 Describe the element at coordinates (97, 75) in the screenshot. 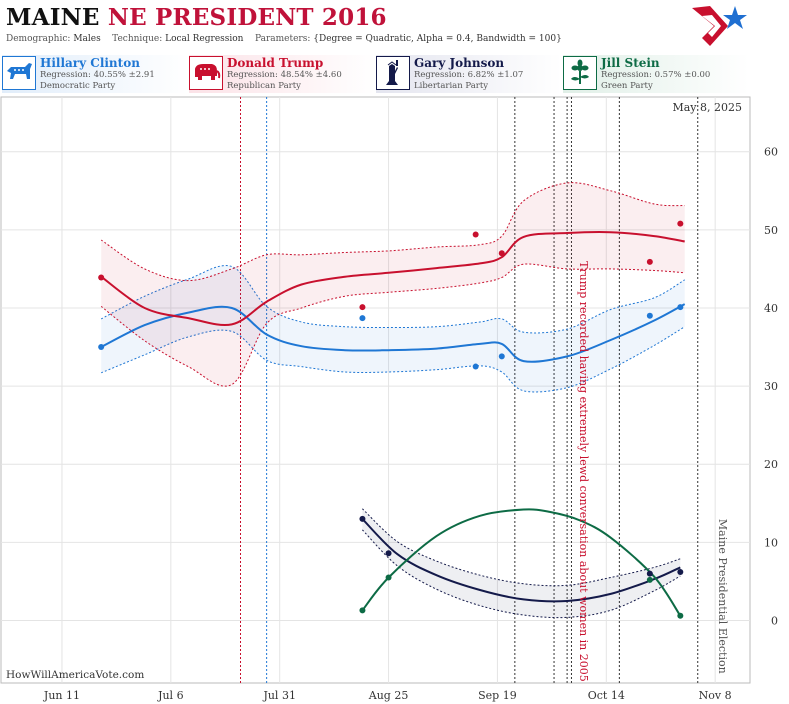

I see `candidate-regression: Regression: 40.55% ±2.91` at that location.